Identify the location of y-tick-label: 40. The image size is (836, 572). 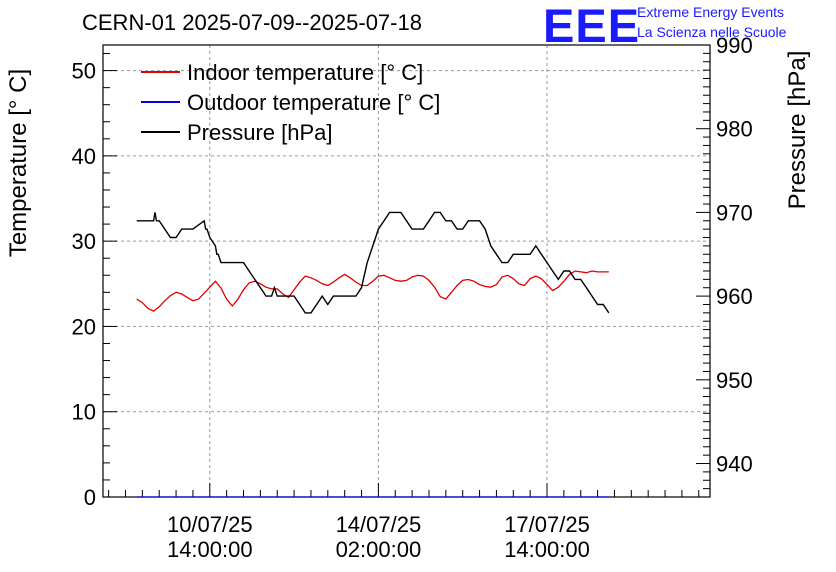
(84, 156).